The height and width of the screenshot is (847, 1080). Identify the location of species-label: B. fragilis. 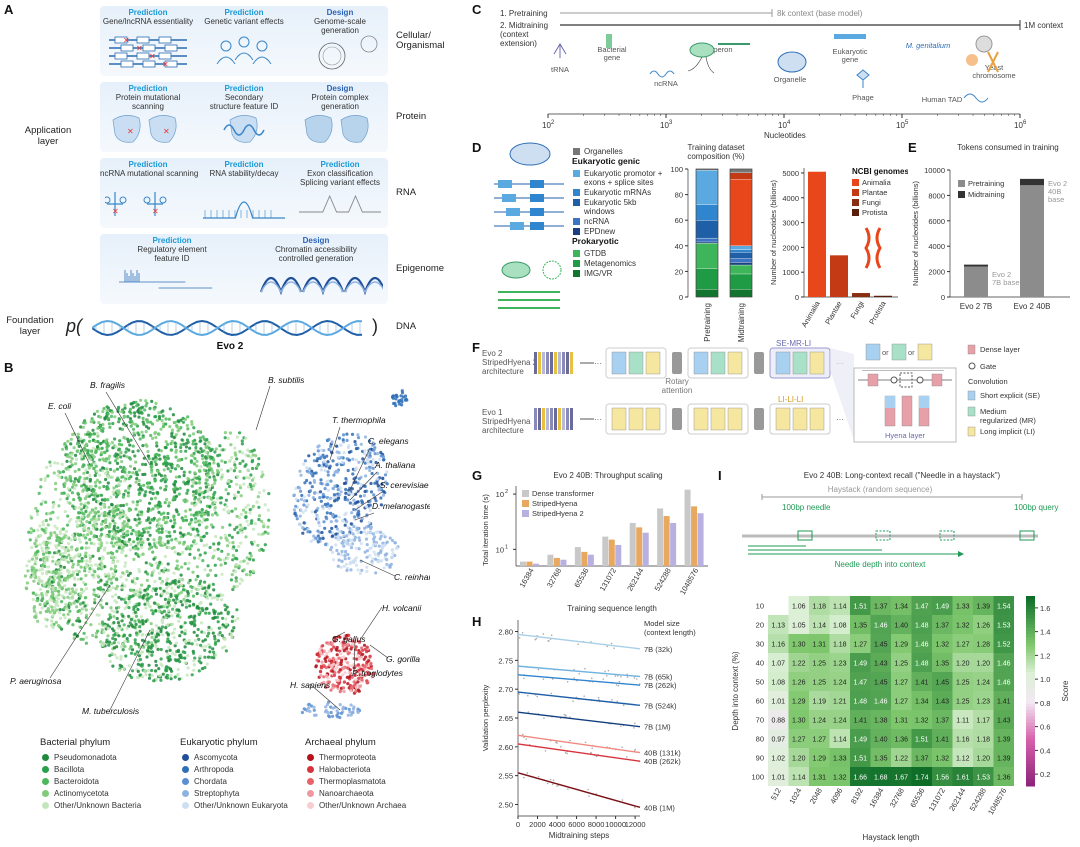
(108, 385).